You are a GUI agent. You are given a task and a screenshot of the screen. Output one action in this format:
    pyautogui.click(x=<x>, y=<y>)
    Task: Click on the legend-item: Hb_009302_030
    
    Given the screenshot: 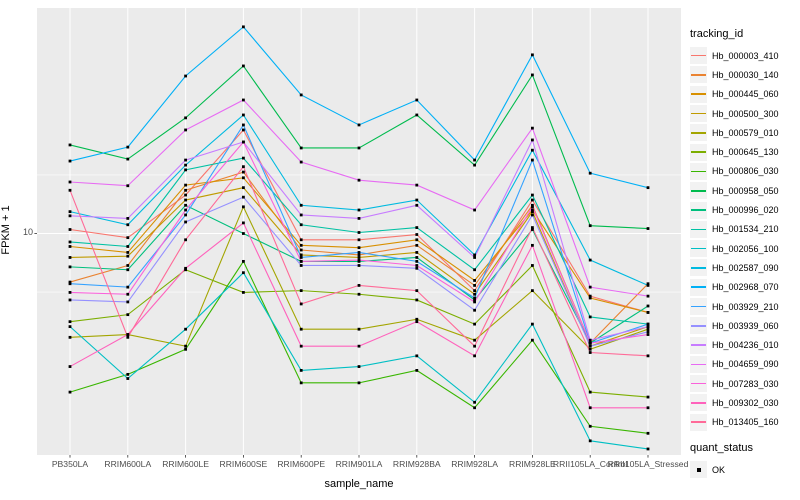 What is the action you would take?
    pyautogui.click(x=745, y=402)
    